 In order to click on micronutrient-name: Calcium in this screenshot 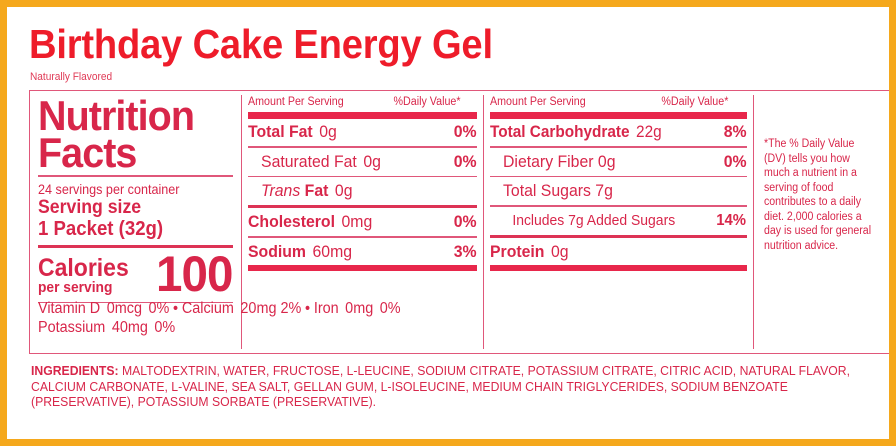, I will do `click(207, 308)`.